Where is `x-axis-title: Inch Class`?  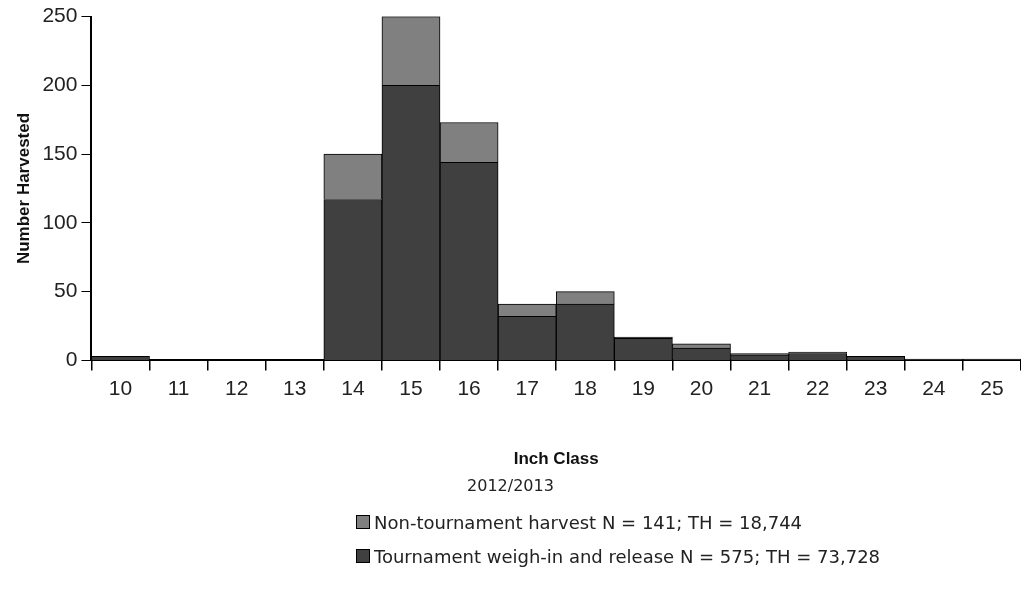 x-axis-title: Inch Class is located at coordinates (556, 459).